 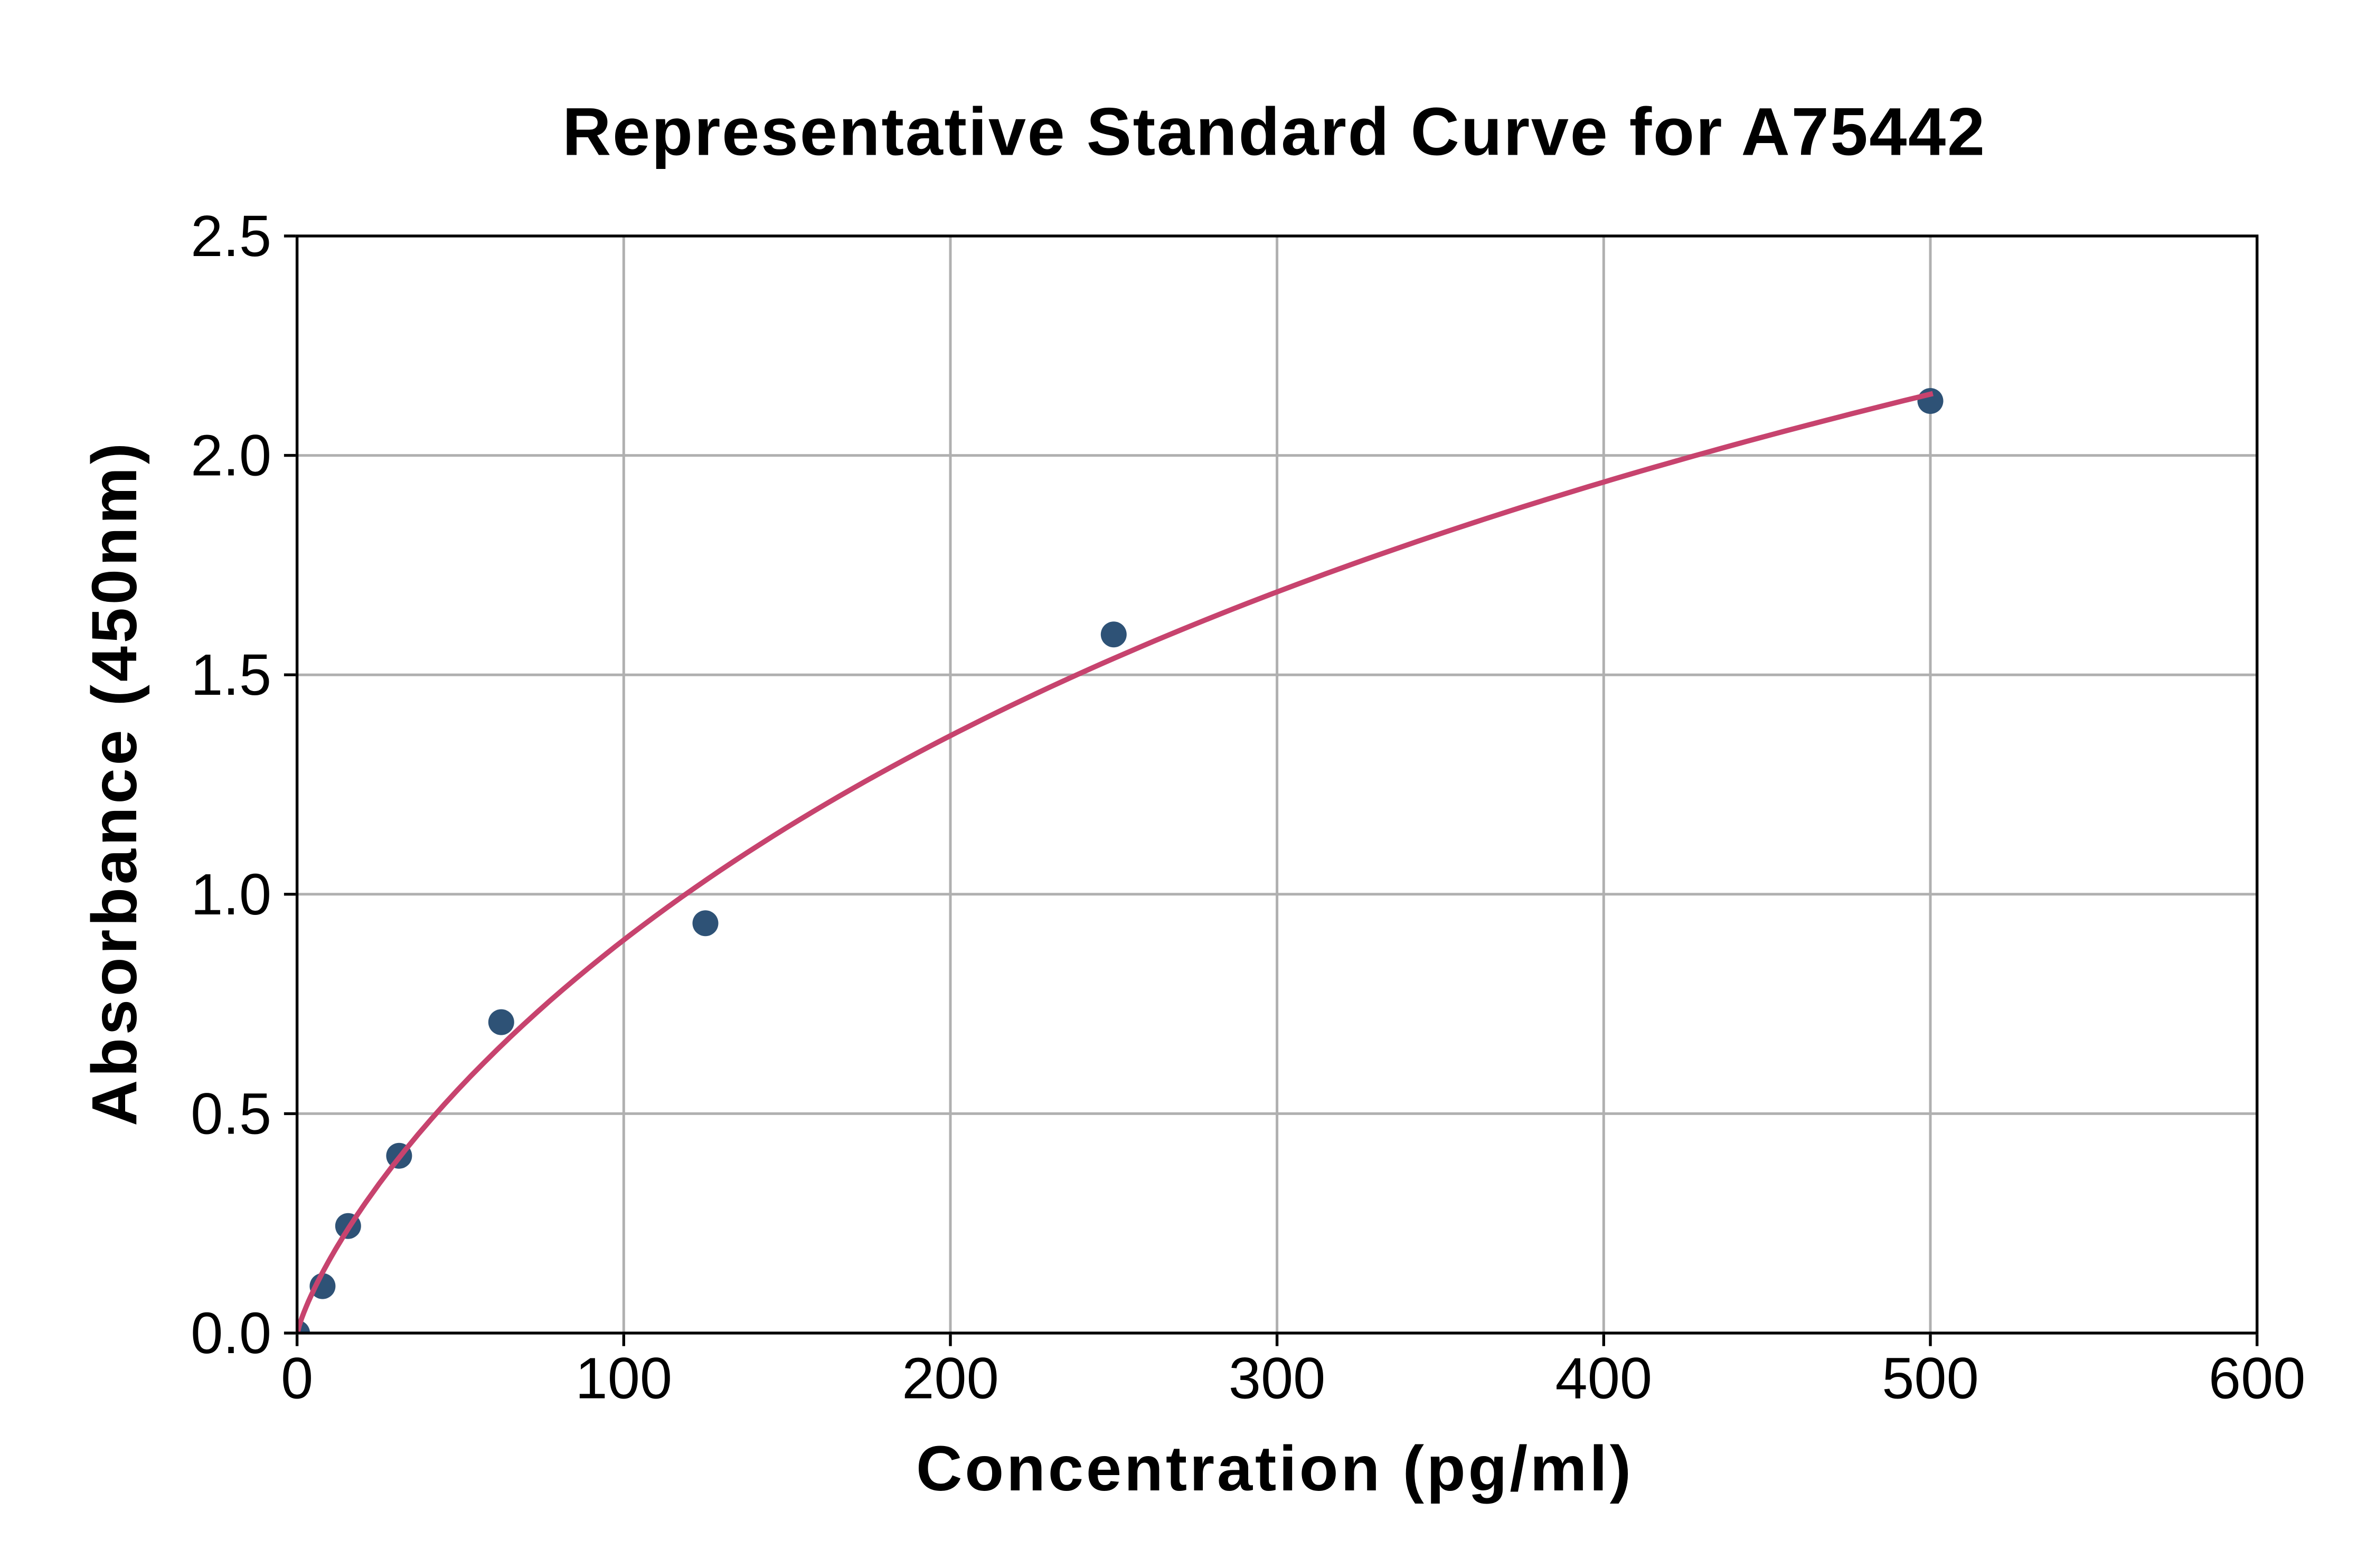 I want to click on svg-text: 0, so click(x=297, y=1379).